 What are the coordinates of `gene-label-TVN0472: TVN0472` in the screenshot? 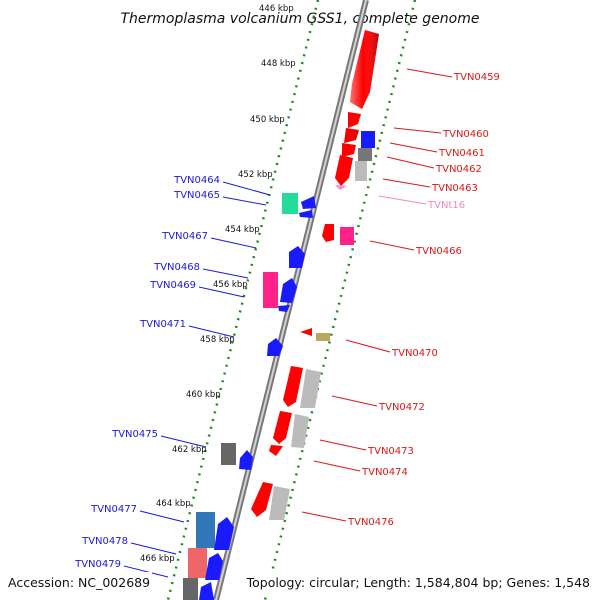 It's located at (401, 407).